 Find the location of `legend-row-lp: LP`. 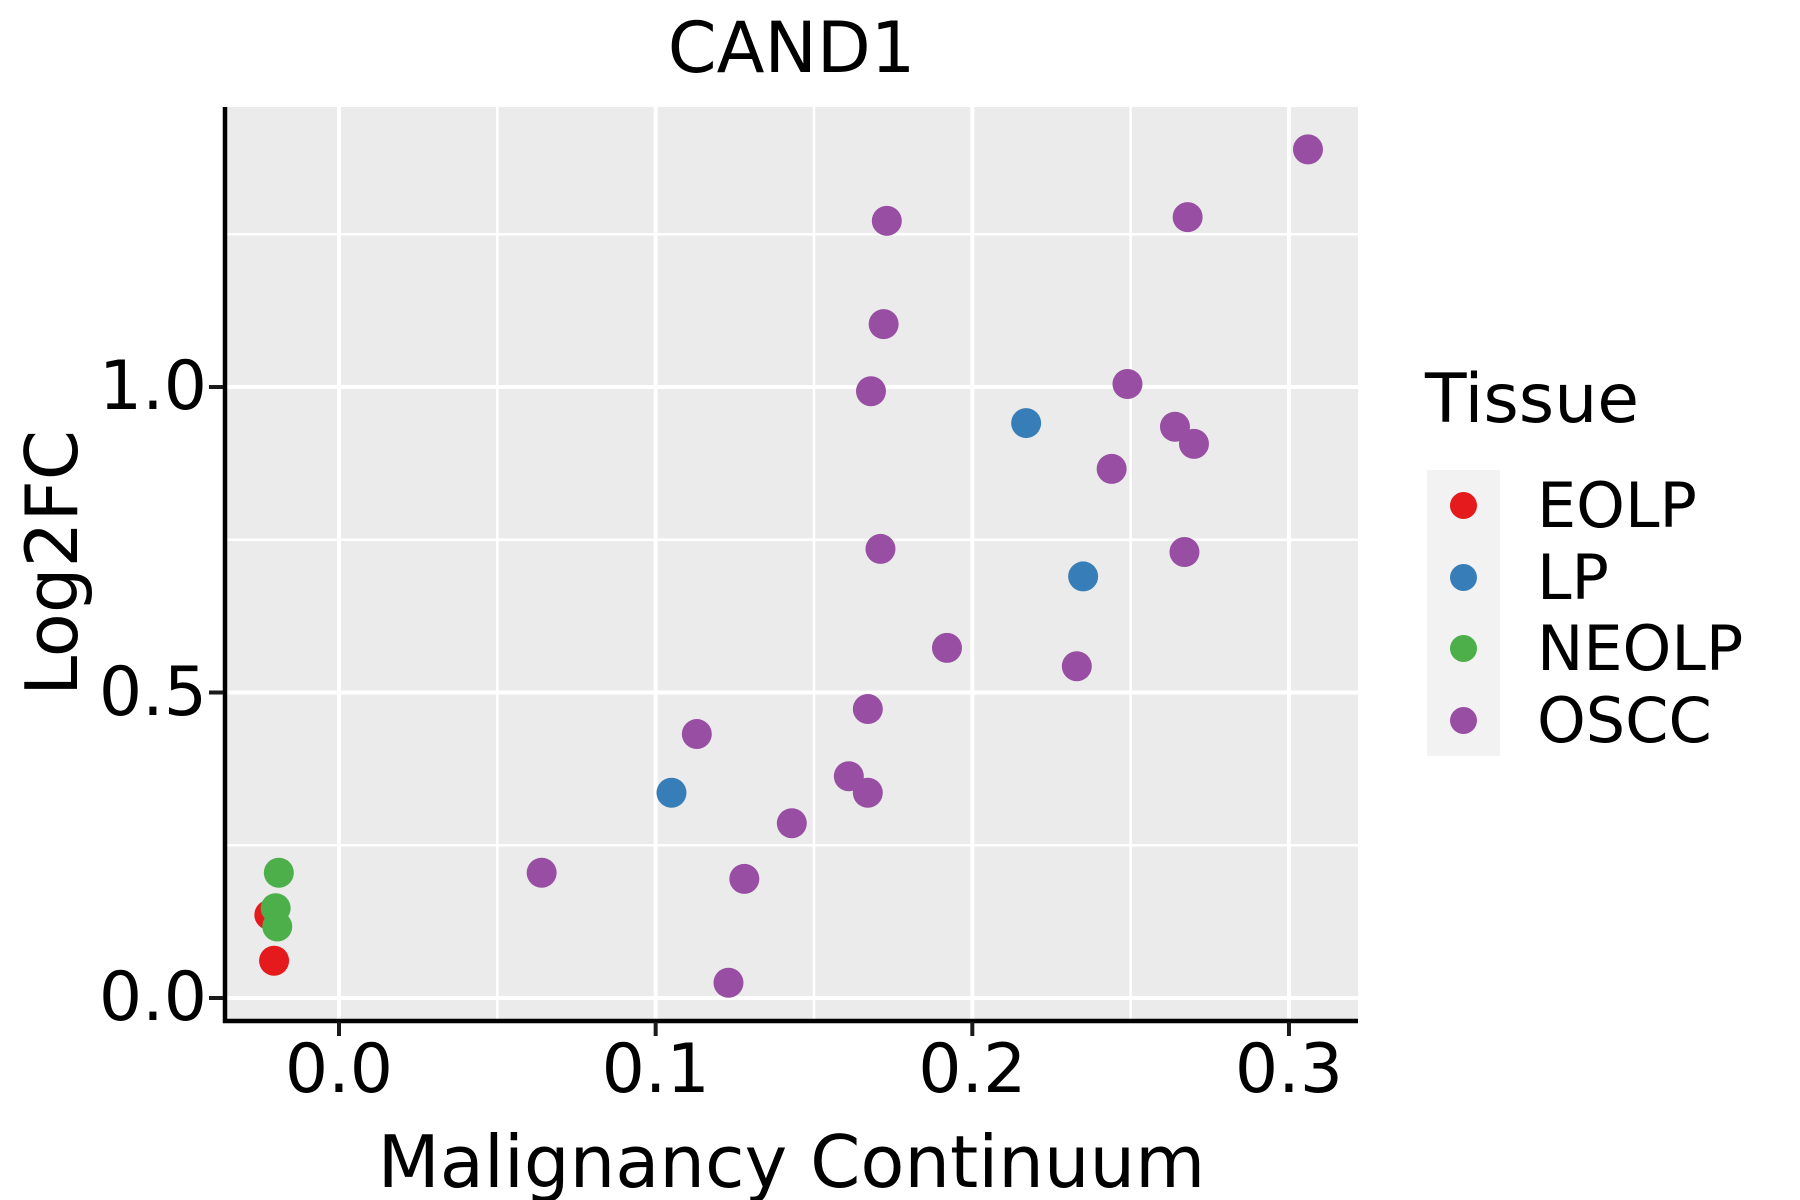

legend-row-lp: LP is located at coordinates (1518, 577).